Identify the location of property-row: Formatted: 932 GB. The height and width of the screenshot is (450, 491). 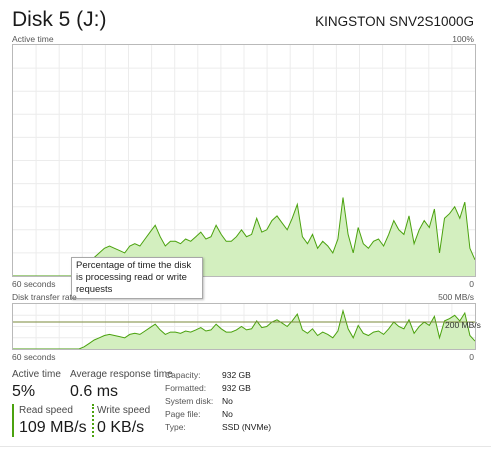
(218, 388).